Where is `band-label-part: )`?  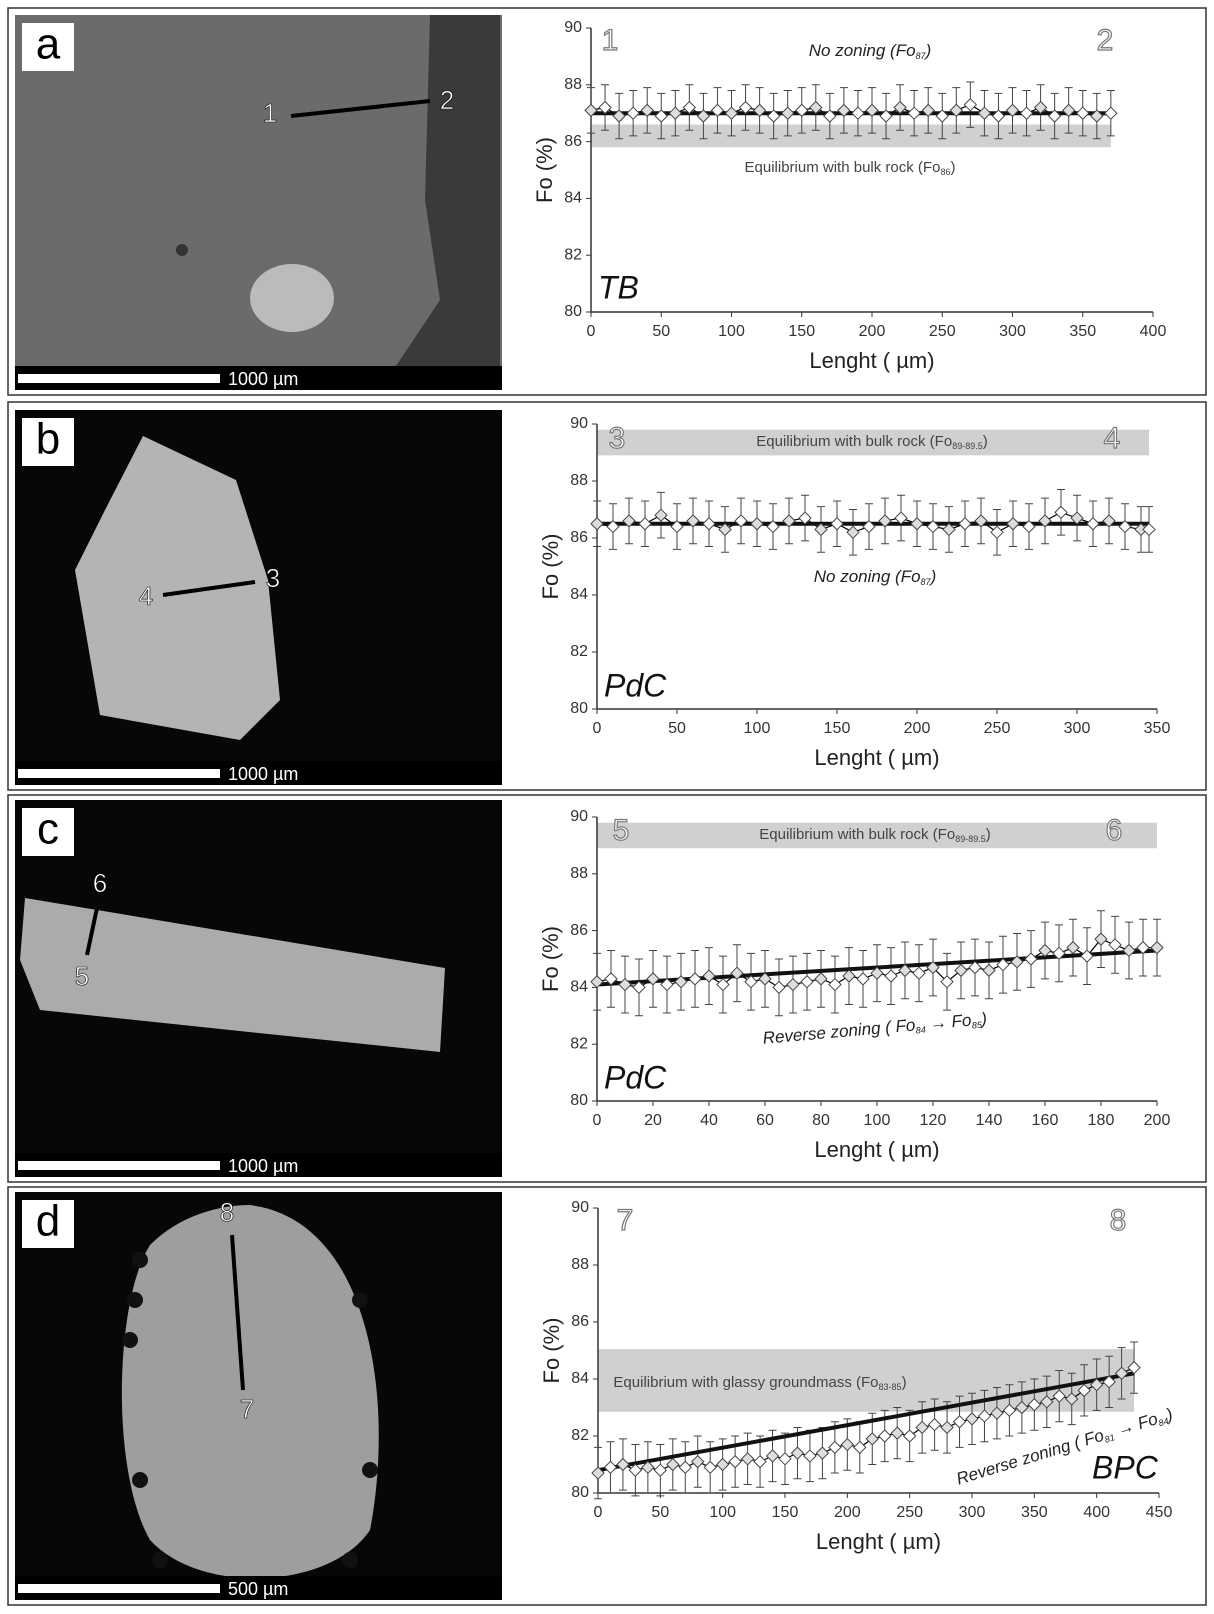 band-label-part: ) is located at coordinates (904, 1382).